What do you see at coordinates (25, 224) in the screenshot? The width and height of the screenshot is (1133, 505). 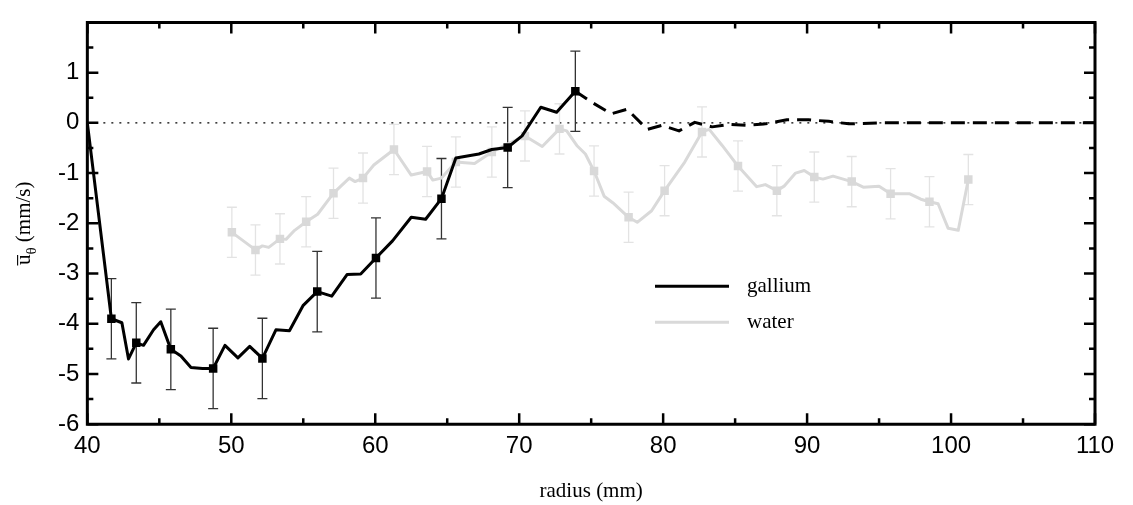 I see `y-axis-title: u̅θ (mm/s)` at bounding box center [25, 224].